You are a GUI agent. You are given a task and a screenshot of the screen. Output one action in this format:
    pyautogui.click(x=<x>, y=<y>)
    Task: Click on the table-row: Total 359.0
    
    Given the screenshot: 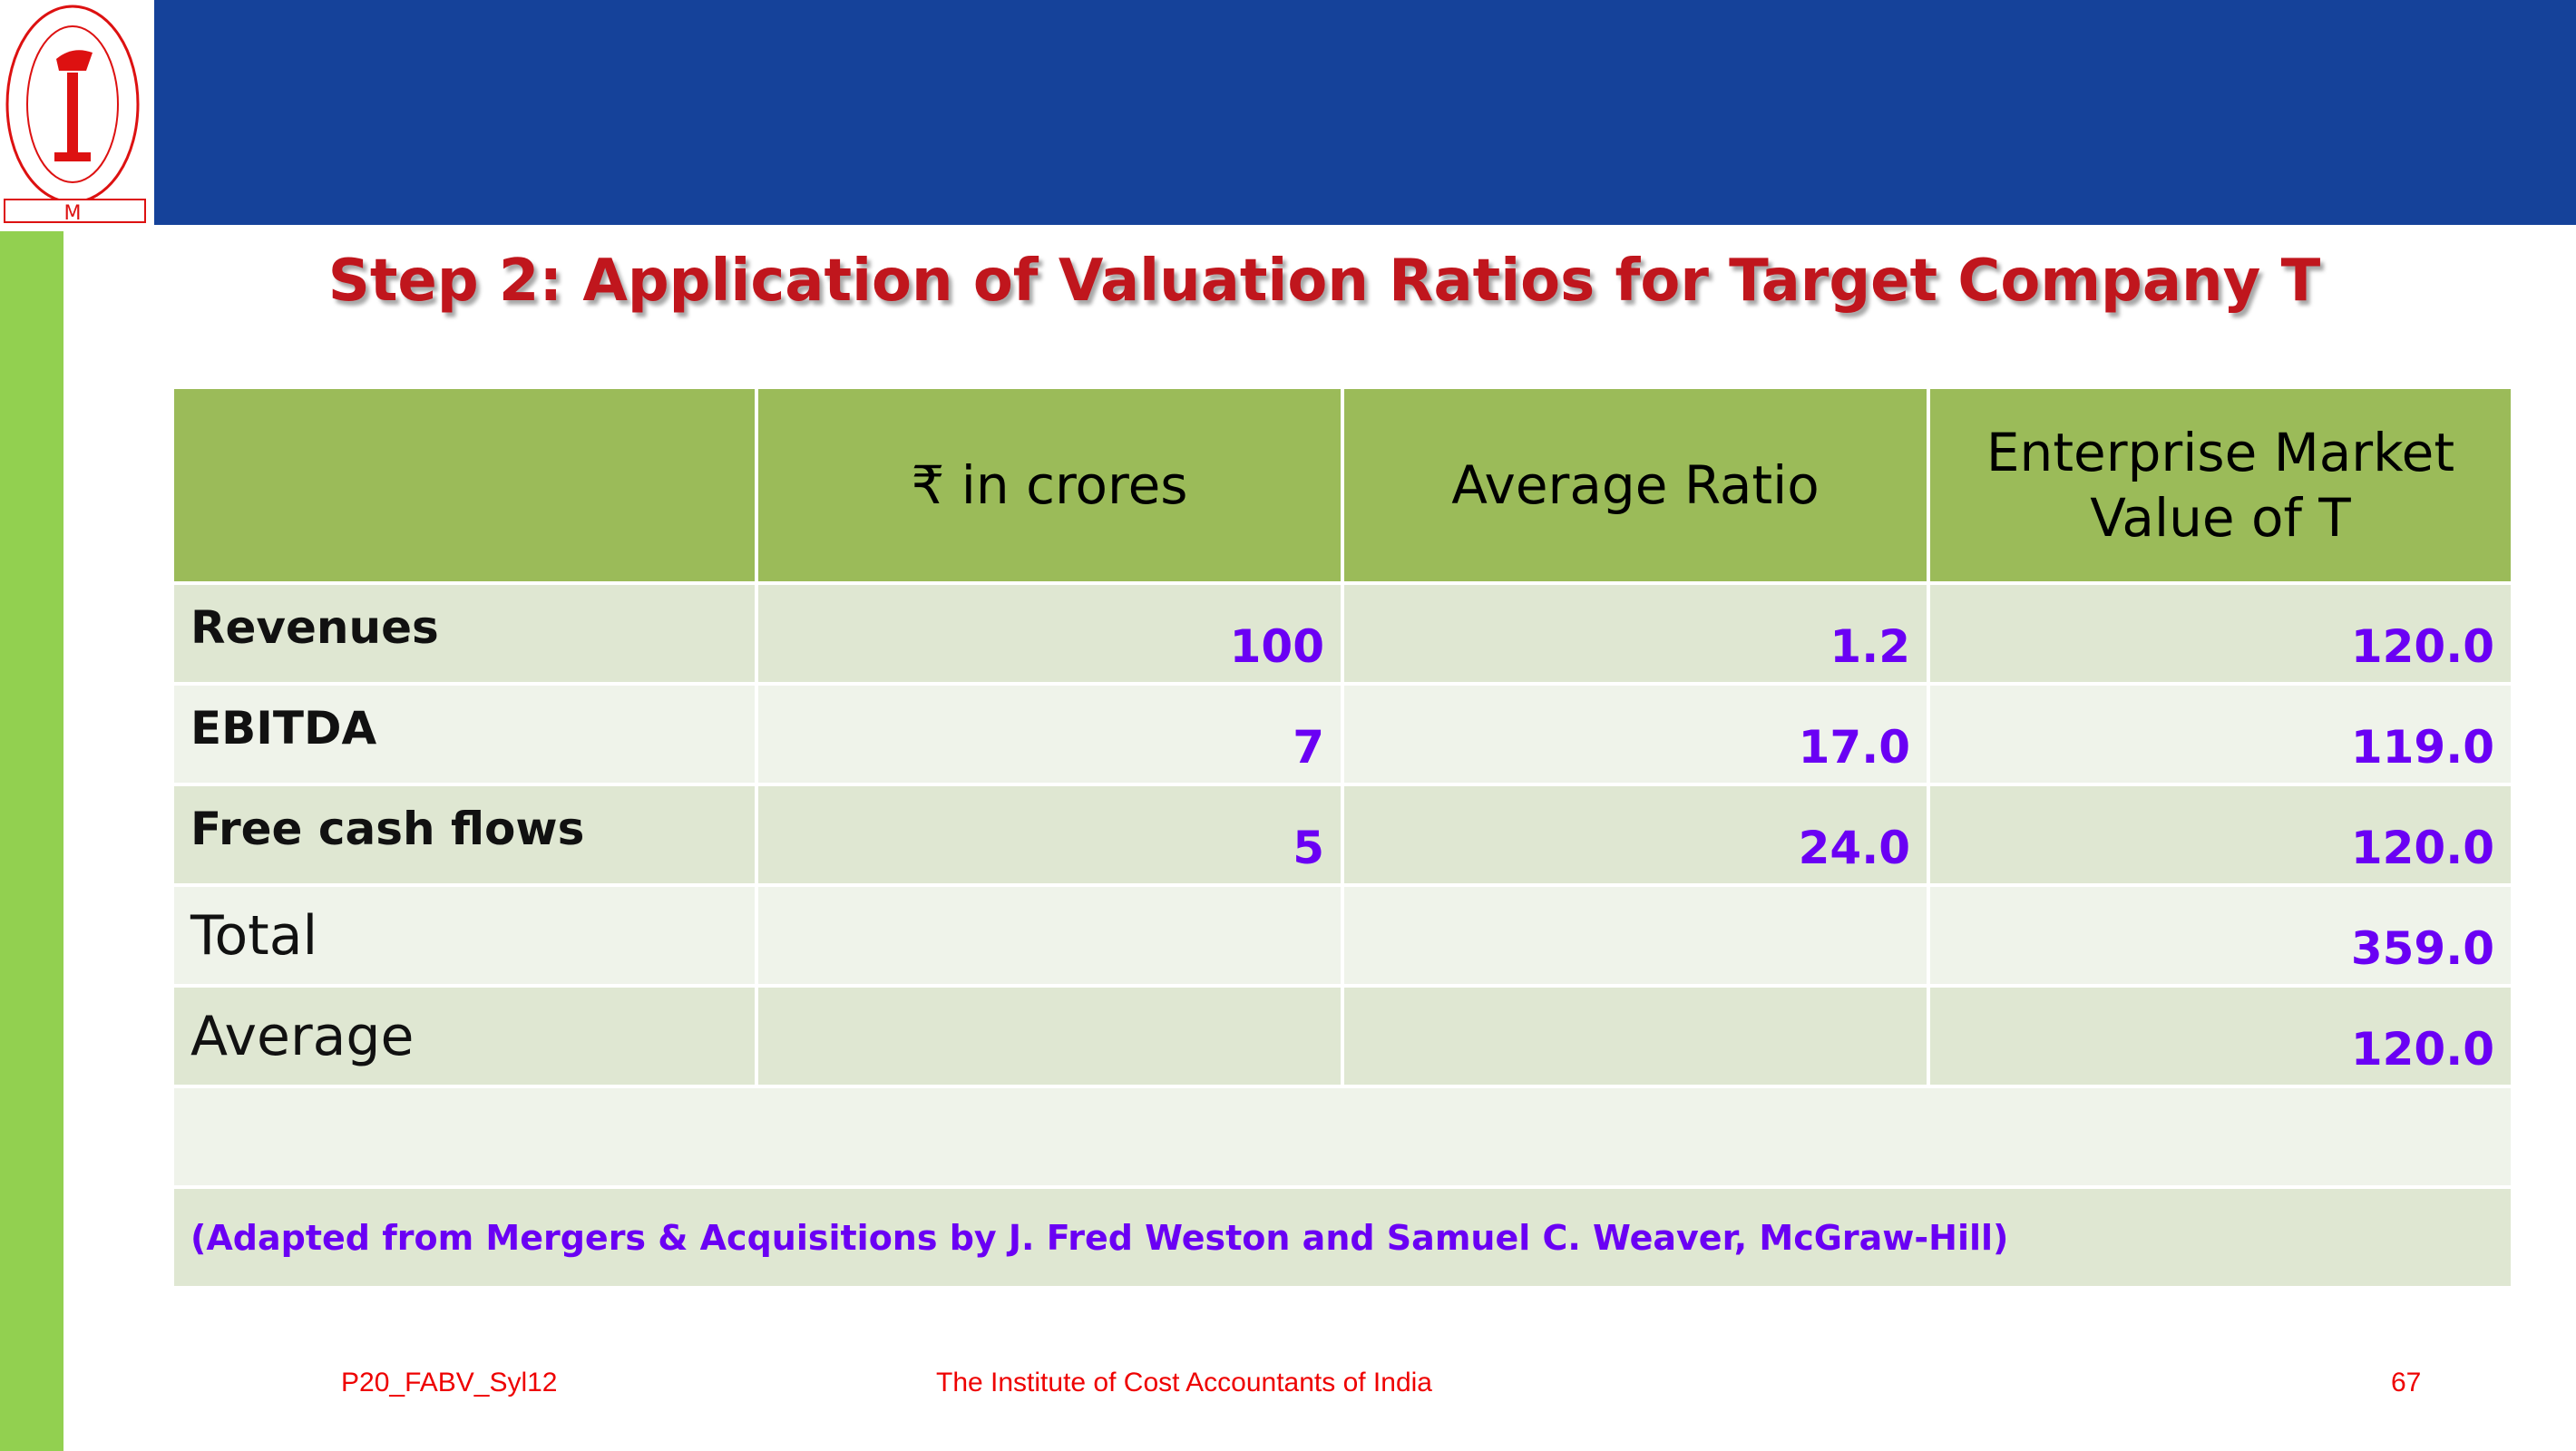 What is the action you would take?
    pyautogui.click(x=1342, y=936)
    